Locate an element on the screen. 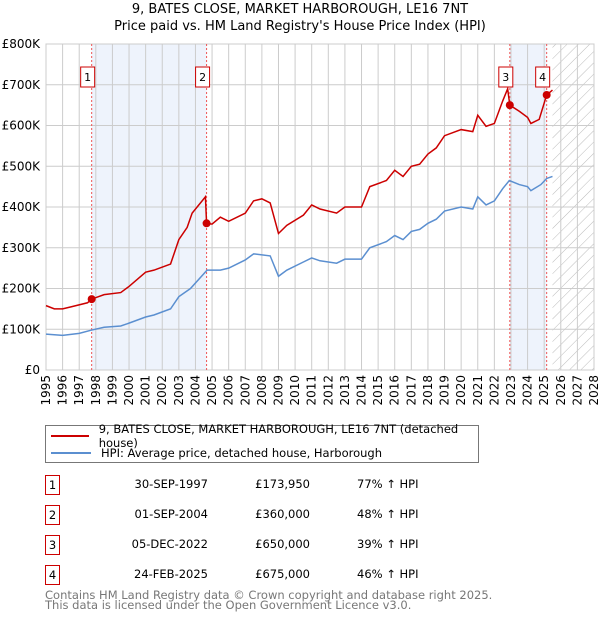 The height and width of the screenshot is (620, 600). x-tick-label: 2002 is located at coordinates (162, 390).